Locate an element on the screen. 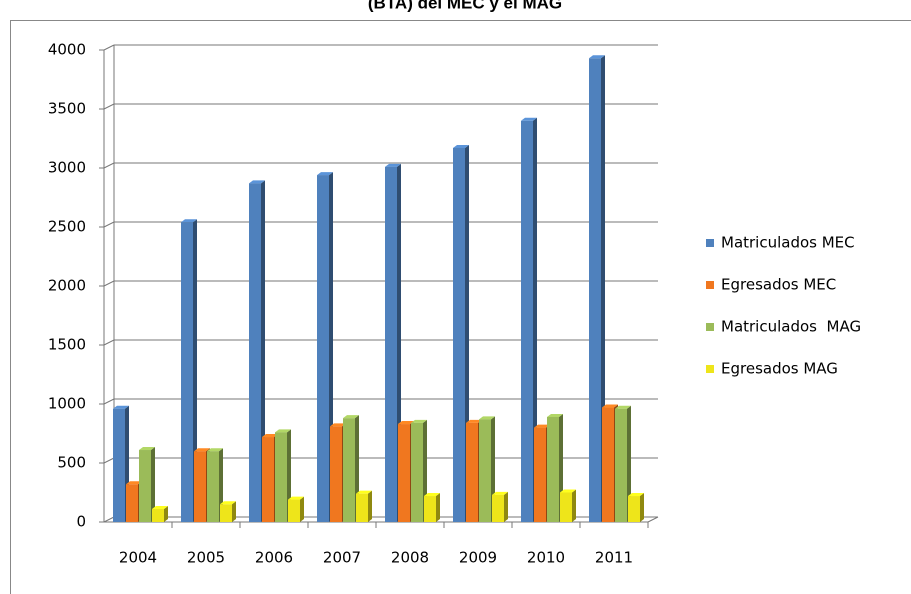  legend-label: Egresados MAG is located at coordinates (779, 369).